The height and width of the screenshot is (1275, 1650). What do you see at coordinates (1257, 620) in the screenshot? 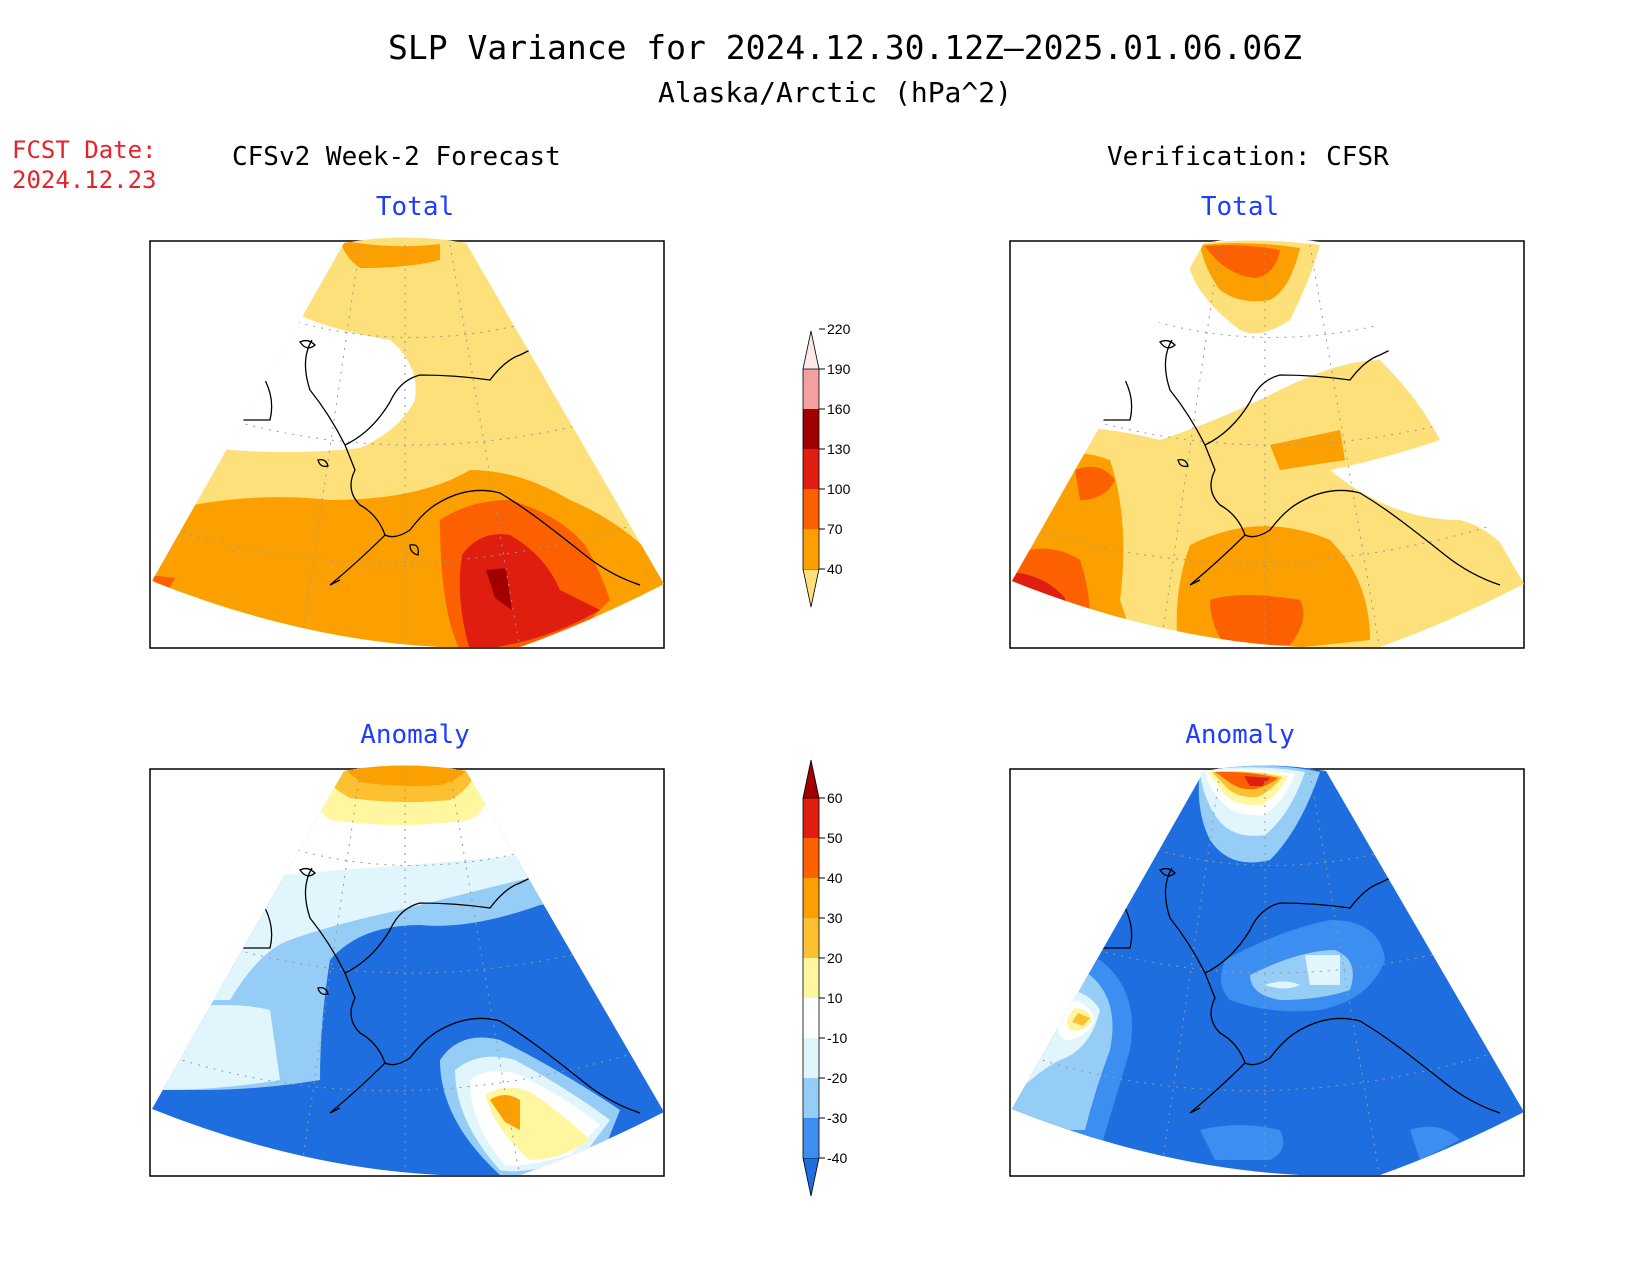
I see `contour-100-130-south` at bounding box center [1257, 620].